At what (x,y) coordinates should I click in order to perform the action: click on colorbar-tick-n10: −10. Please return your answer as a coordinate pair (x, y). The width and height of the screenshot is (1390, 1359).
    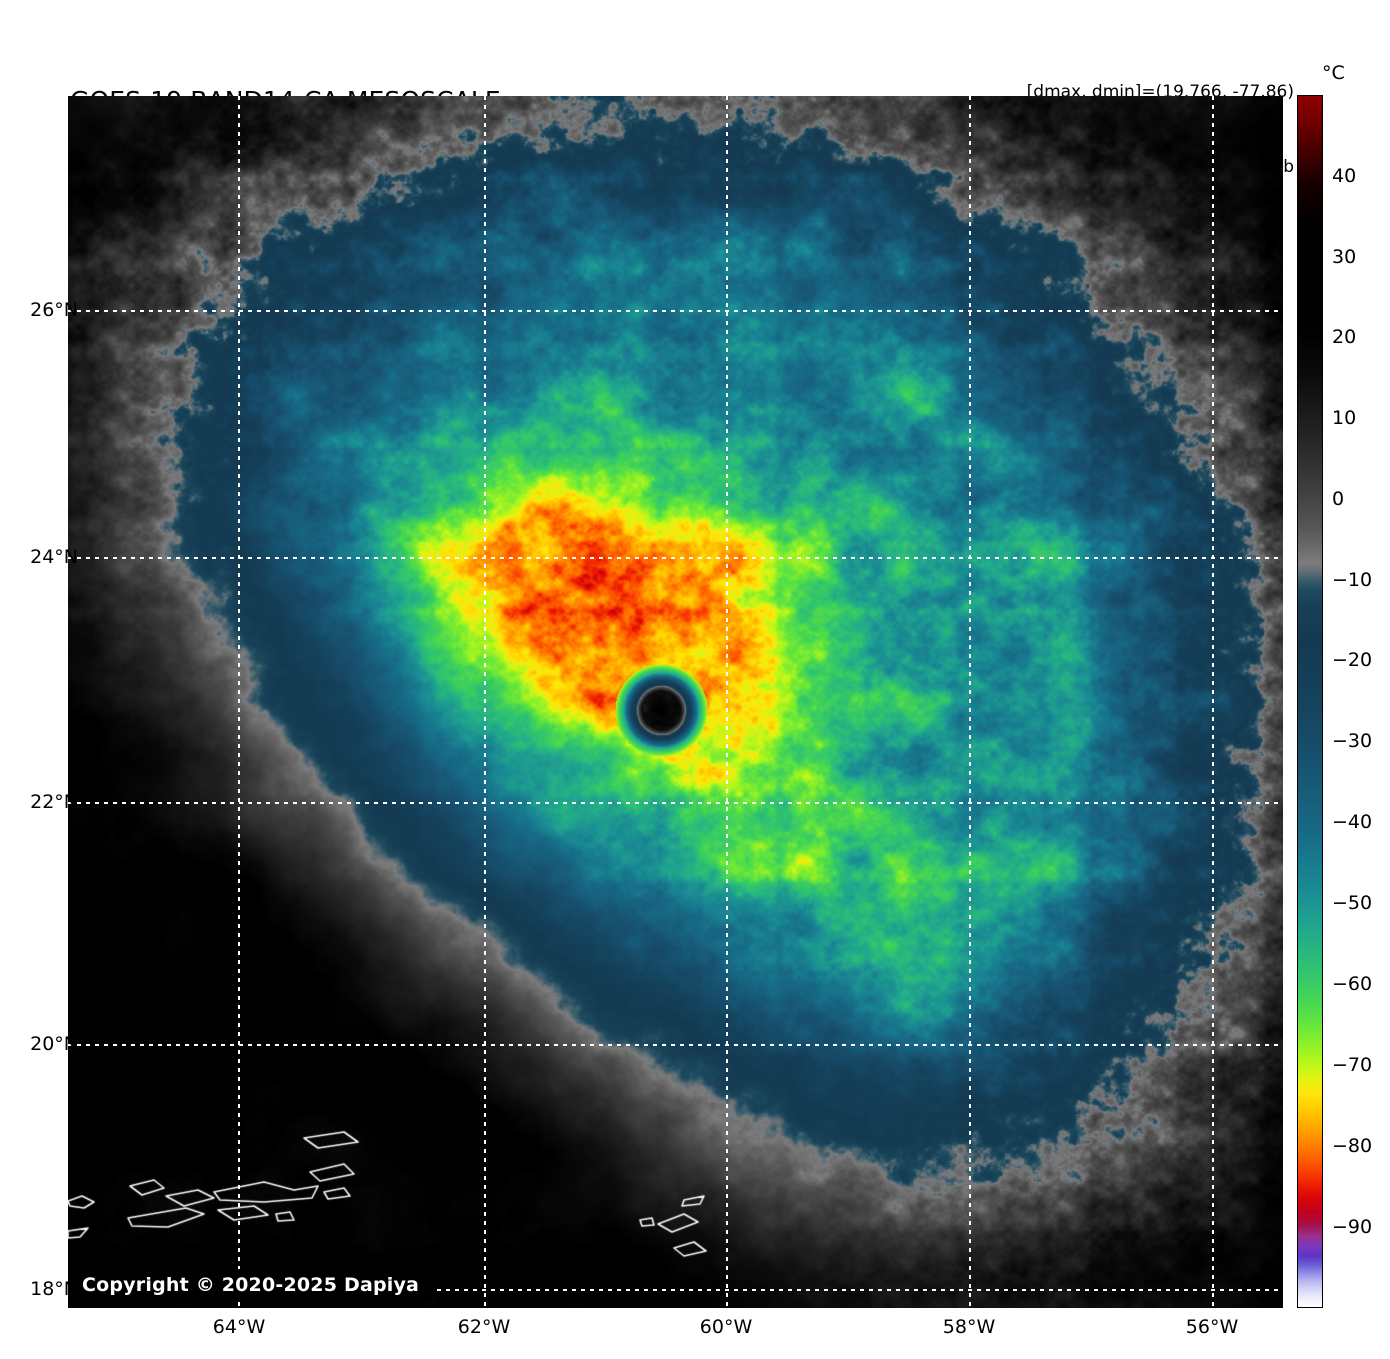
    Looking at the image, I should click on (1352, 580).